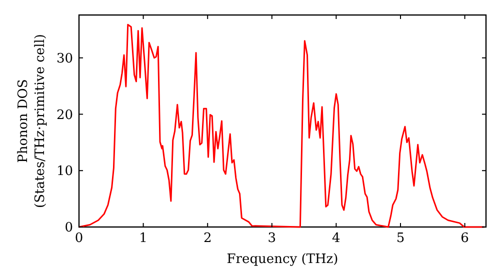  Describe the element at coordinates (64, 172) in the screenshot. I see `y-tick-label: 10` at that location.